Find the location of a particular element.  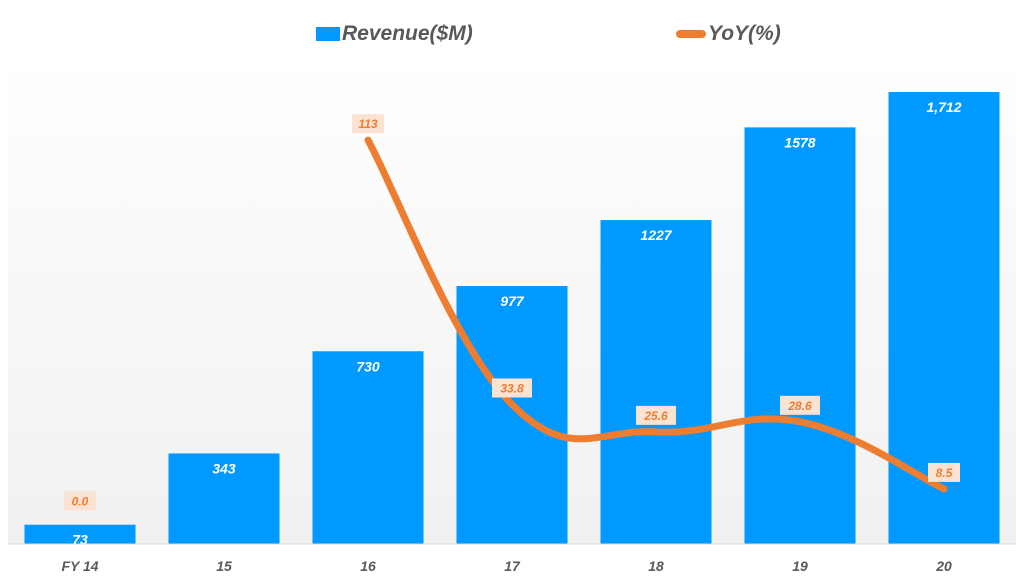

bar-data-label: 1227 is located at coordinates (656, 235).